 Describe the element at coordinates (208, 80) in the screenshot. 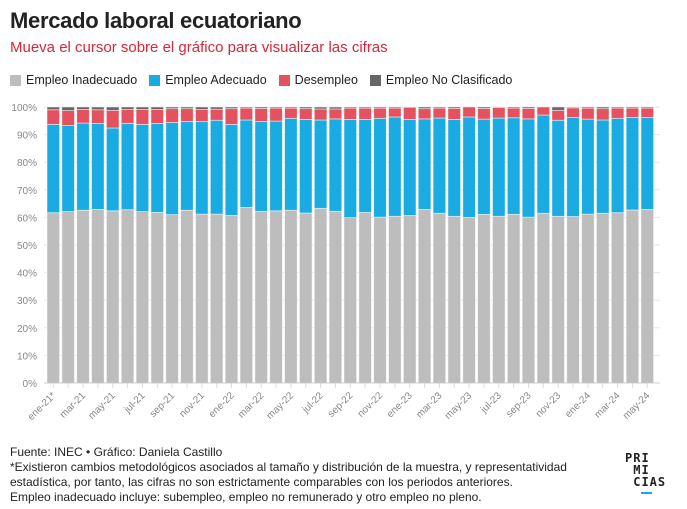

I see `legend-item: Empleo Adecuado` at that location.